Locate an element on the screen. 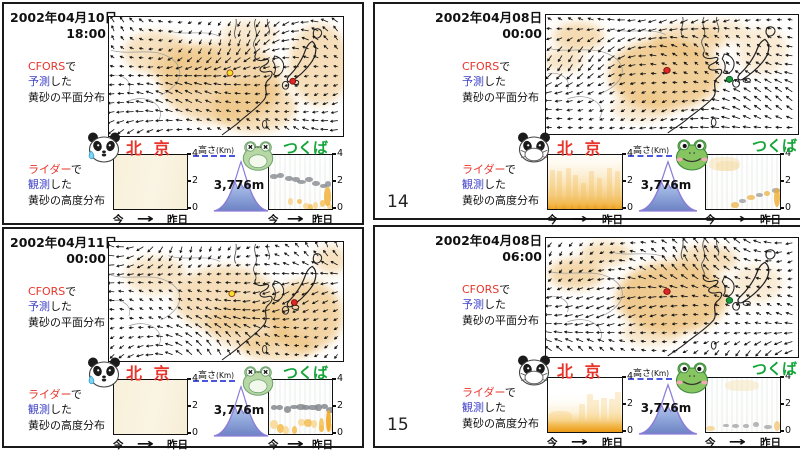  beijing-lidar-plot is located at coordinates (150, 407).